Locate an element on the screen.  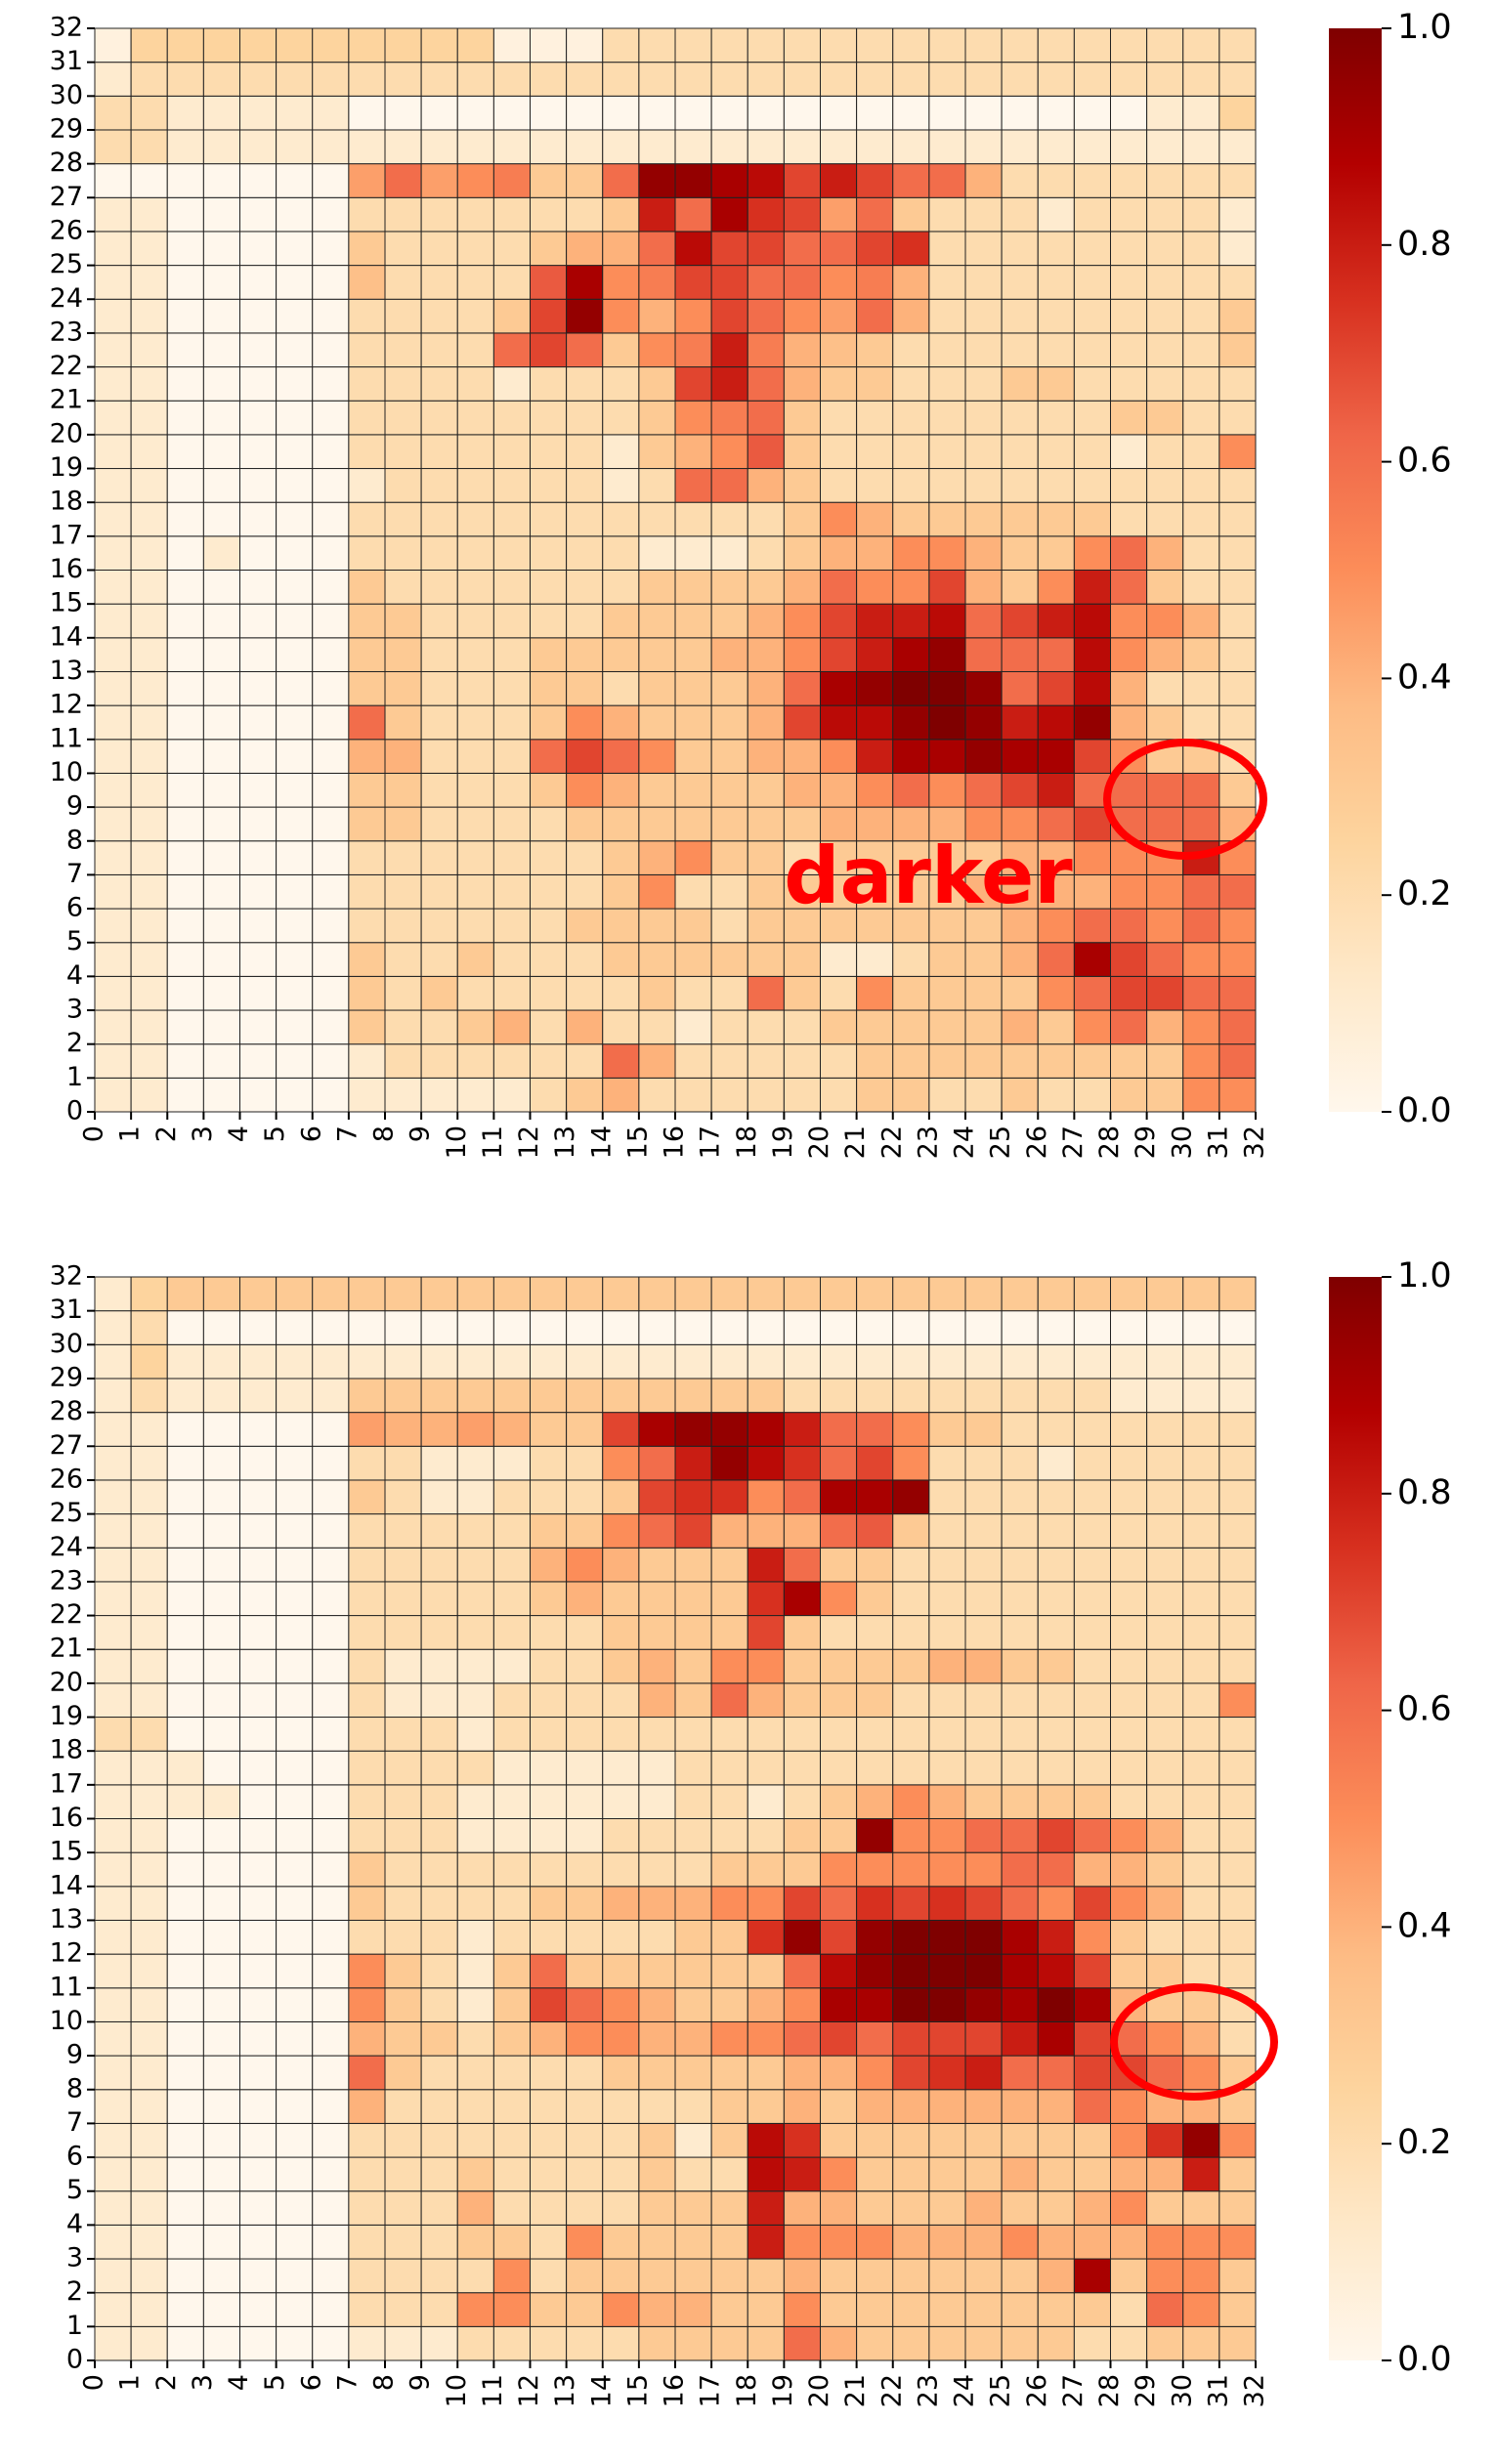
x-tick-label: 10 is located at coordinates (457, 1142).